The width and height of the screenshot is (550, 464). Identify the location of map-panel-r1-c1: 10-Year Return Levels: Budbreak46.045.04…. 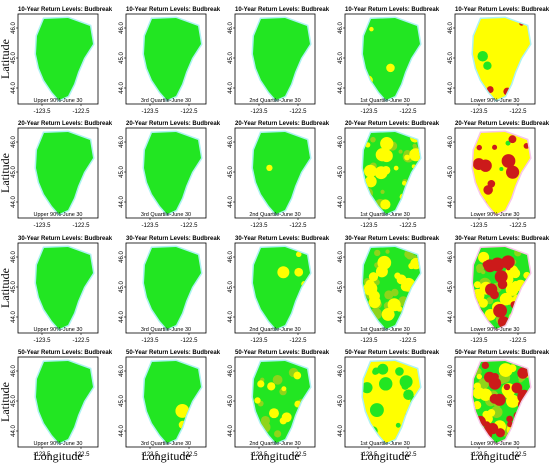
(62, 61).